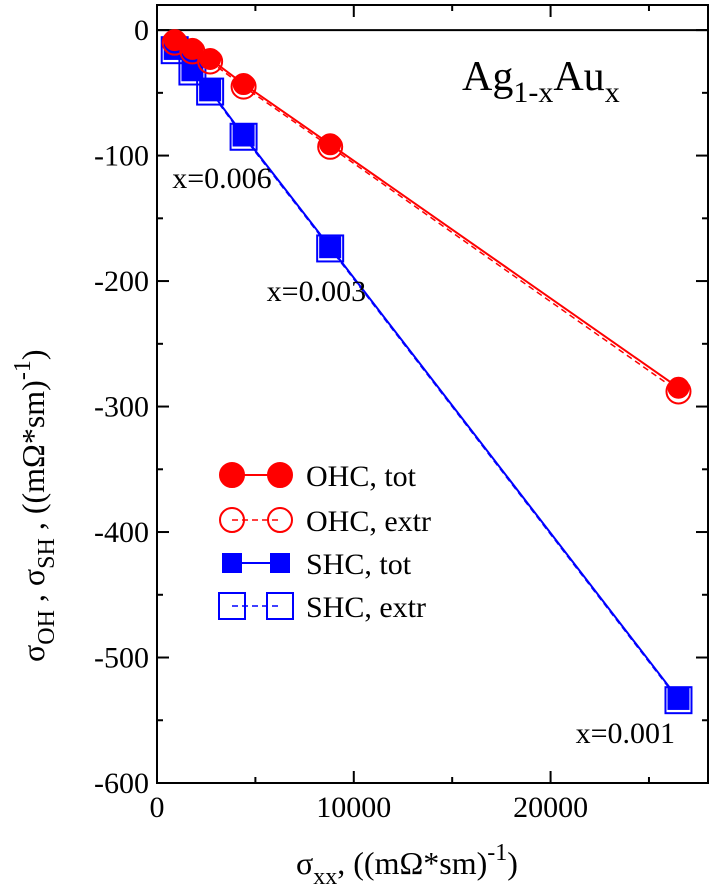 This screenshot has height=893, width=714. What do you see at coordinates (121, 281) in the screenshot?
I see `y-tick-label: -200` at bounding box center [121, 281].